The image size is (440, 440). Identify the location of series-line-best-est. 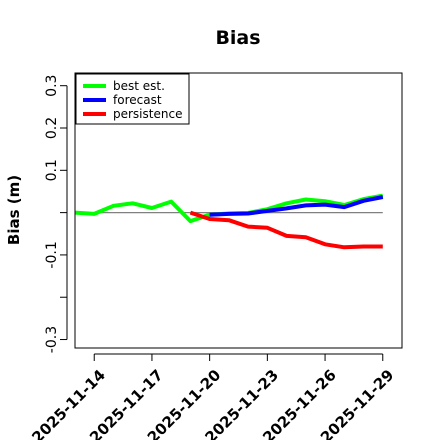
(229, 208).